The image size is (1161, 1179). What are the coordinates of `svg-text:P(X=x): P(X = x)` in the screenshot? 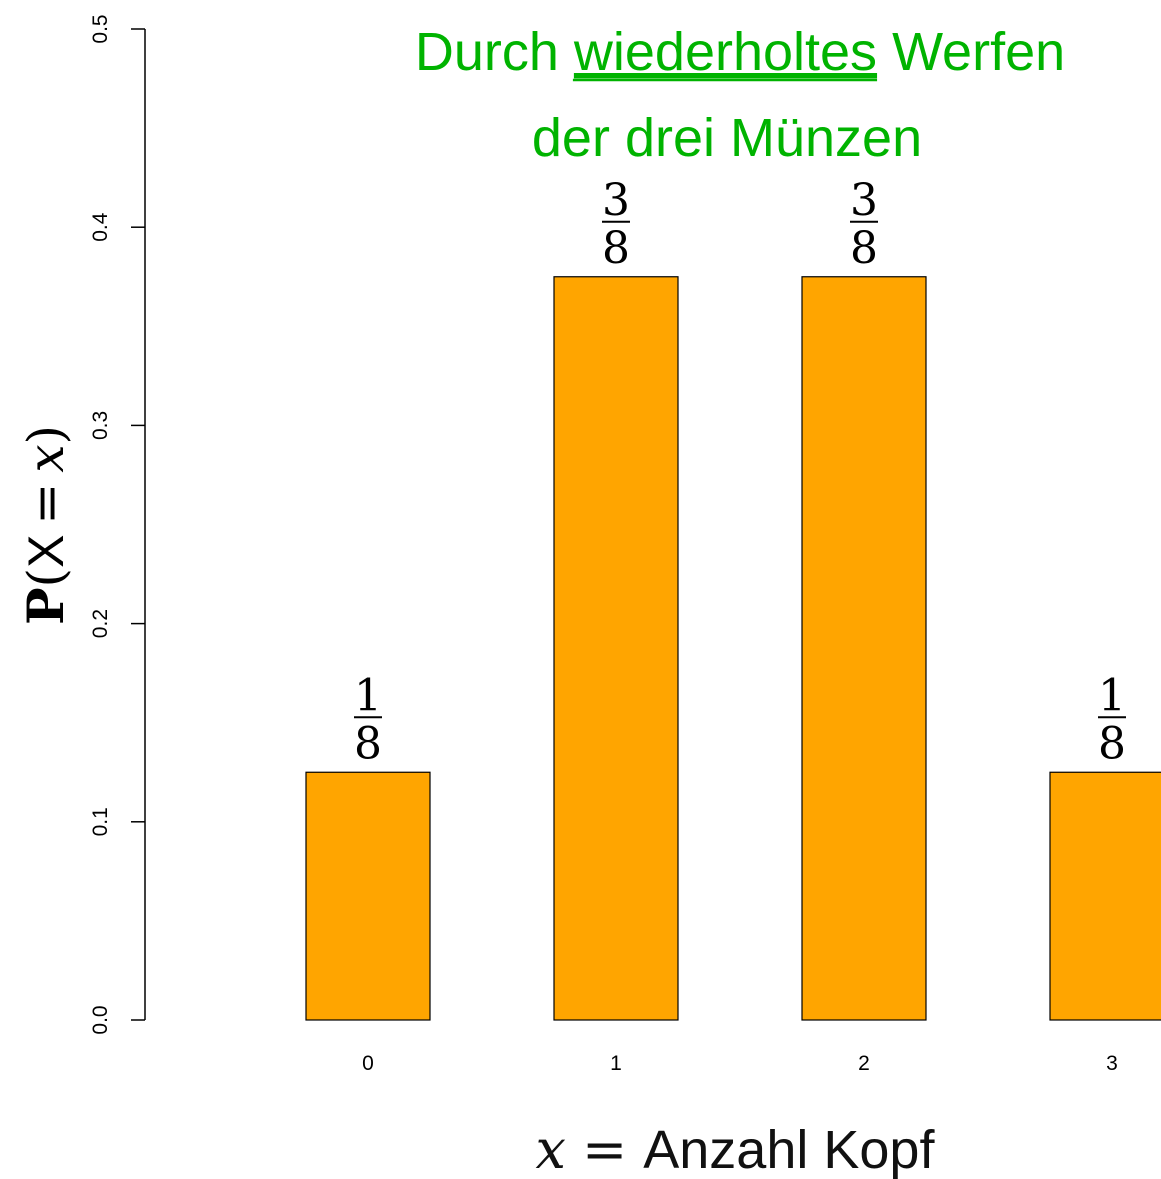 It's located at (45, 525).